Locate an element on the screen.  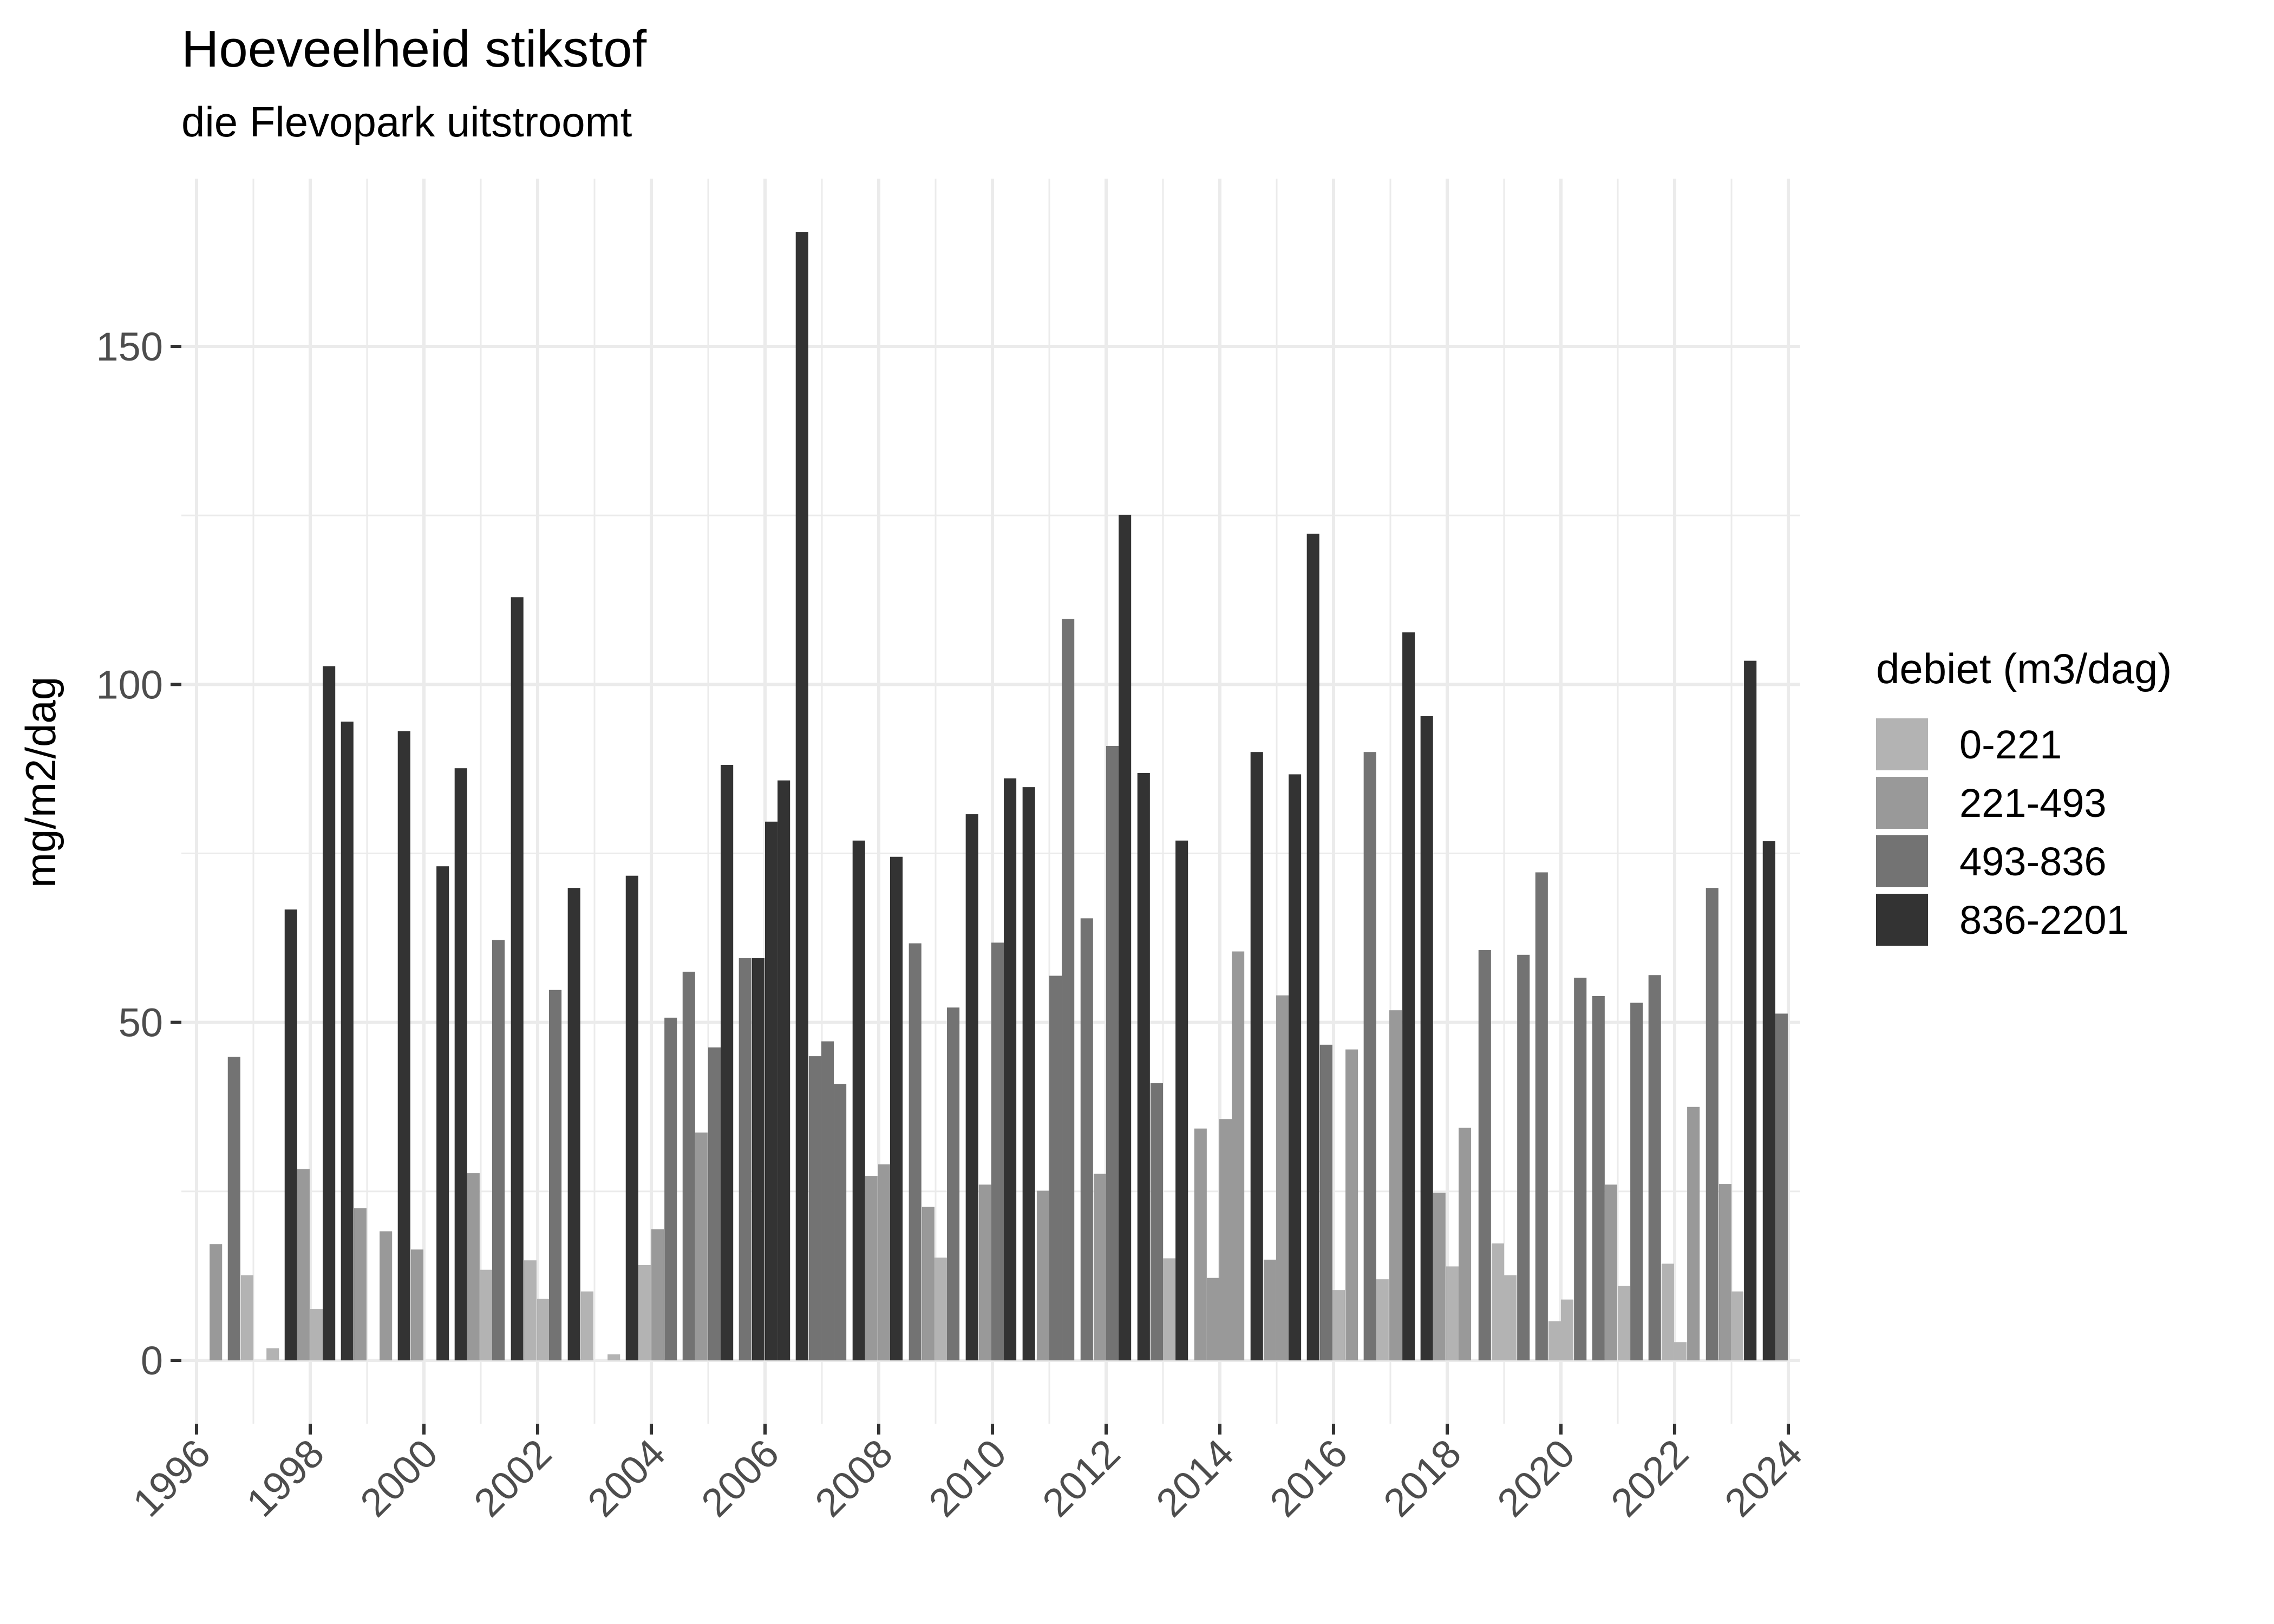
x-tick-label: 1996 is located at coordinates (172, 1478).